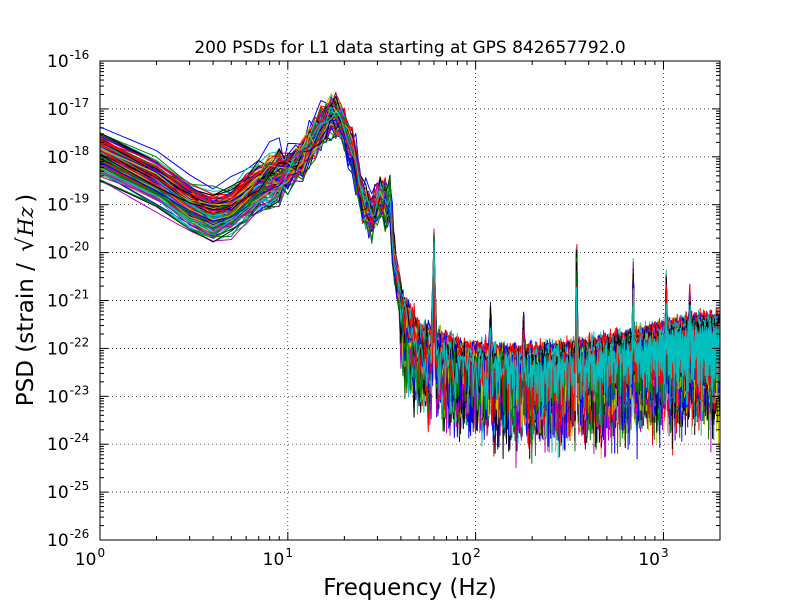  Describe the element at coordinates (102, 553) in the screenshot. I see `x-tick-exp: 0` at that location.